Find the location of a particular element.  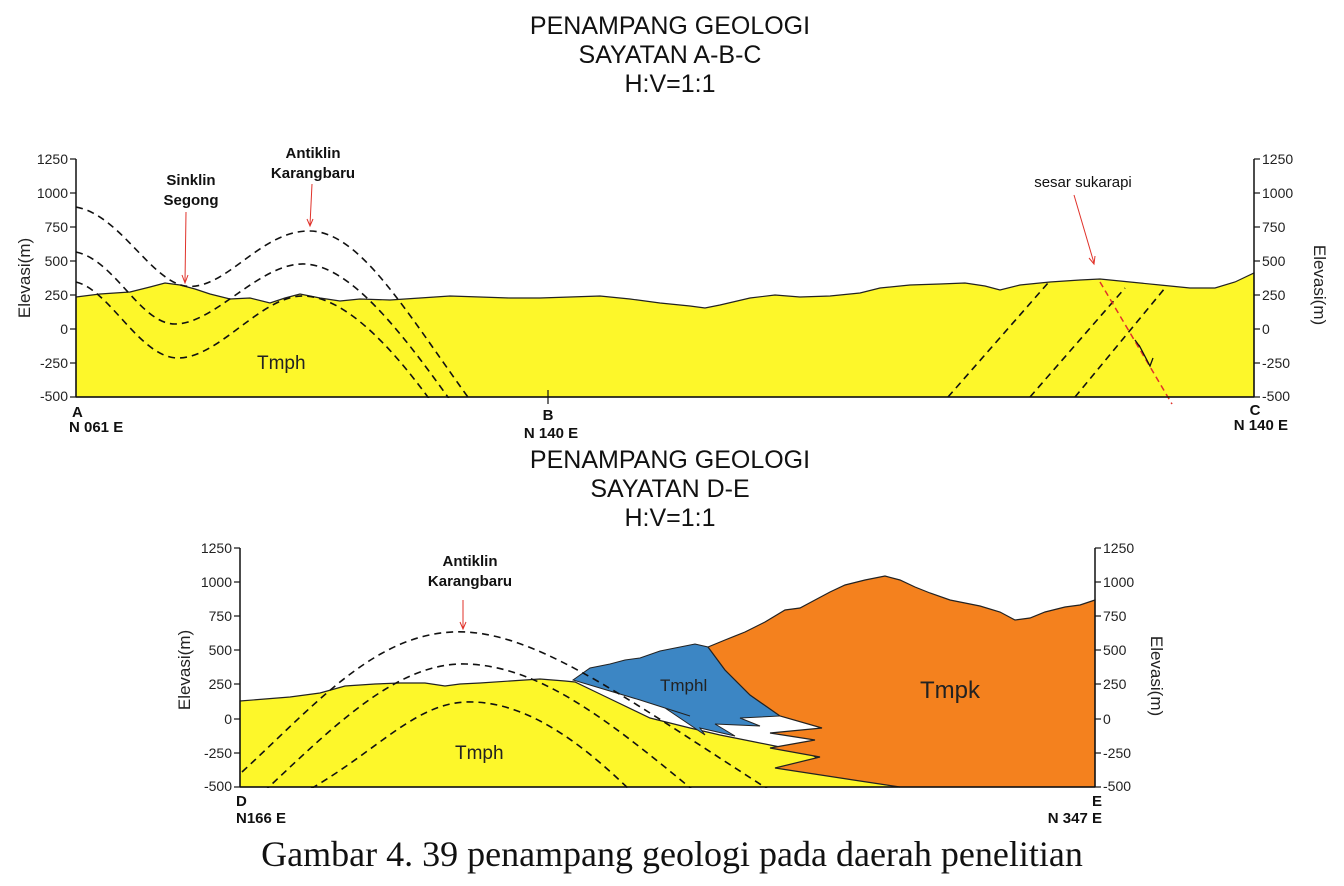

s2-right-tick-7: -500 is located at coordinates (1117, 786).